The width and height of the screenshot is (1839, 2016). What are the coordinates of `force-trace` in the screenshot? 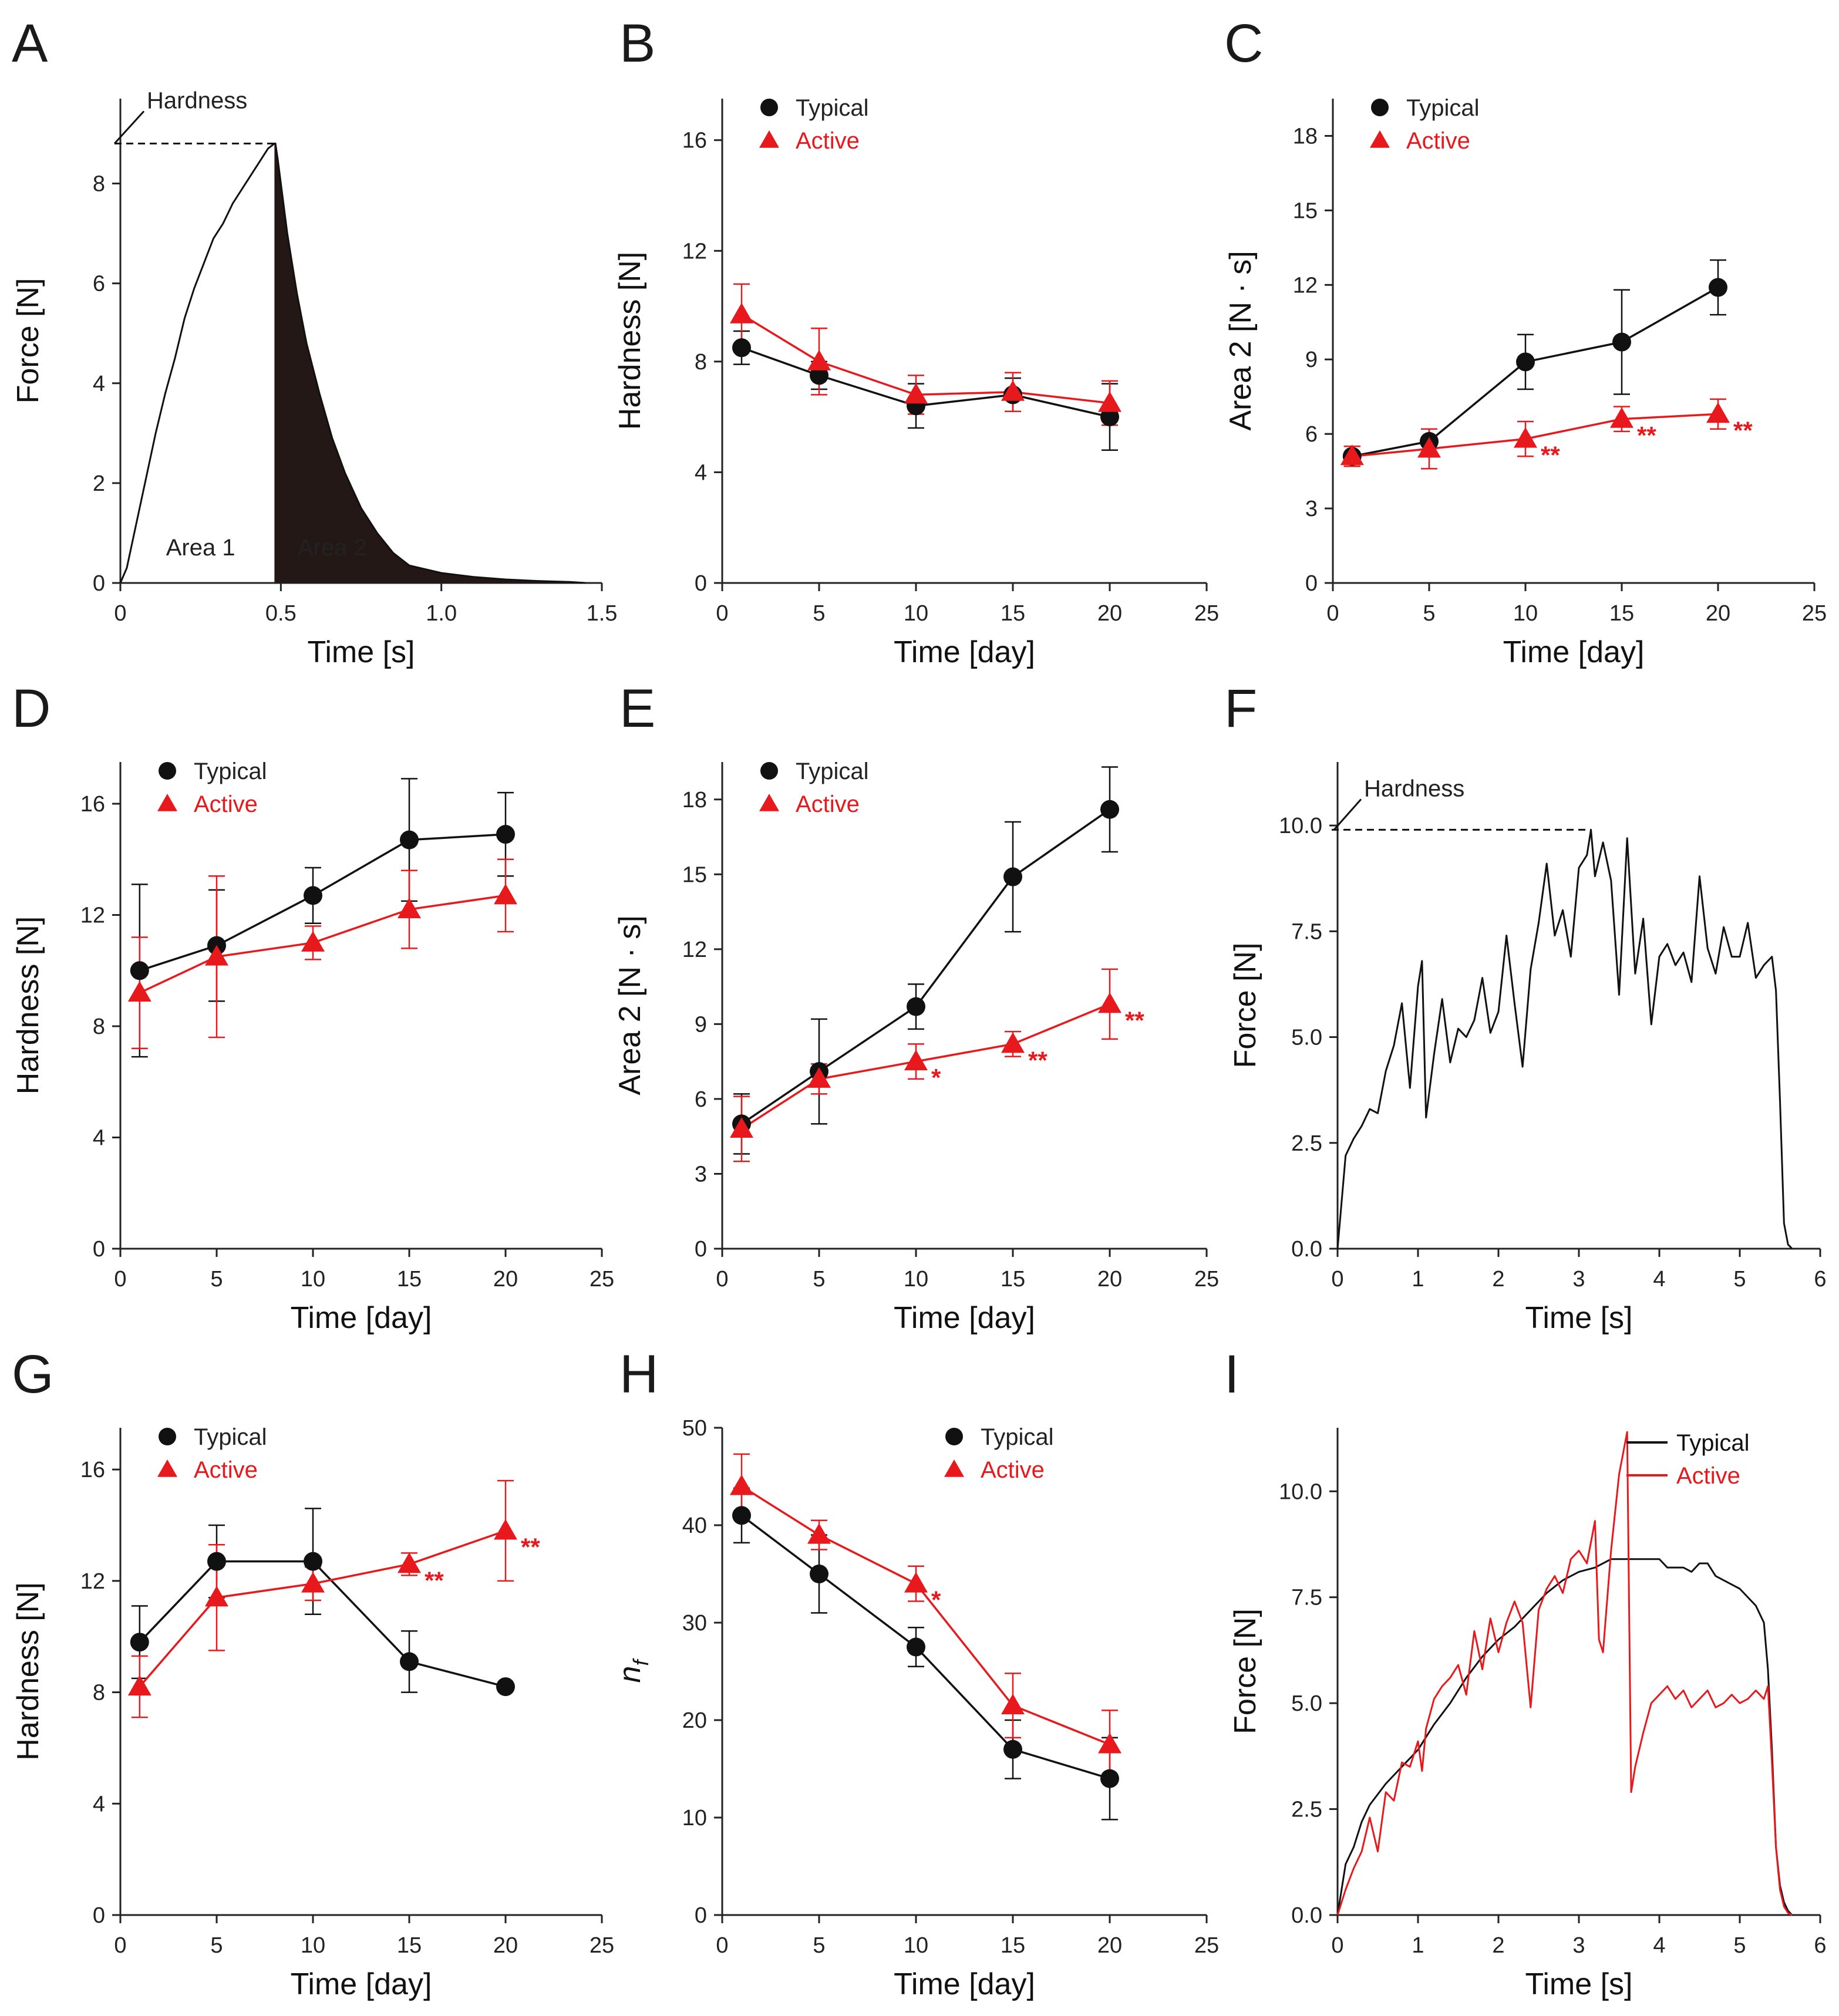 It's located at (352, 363).